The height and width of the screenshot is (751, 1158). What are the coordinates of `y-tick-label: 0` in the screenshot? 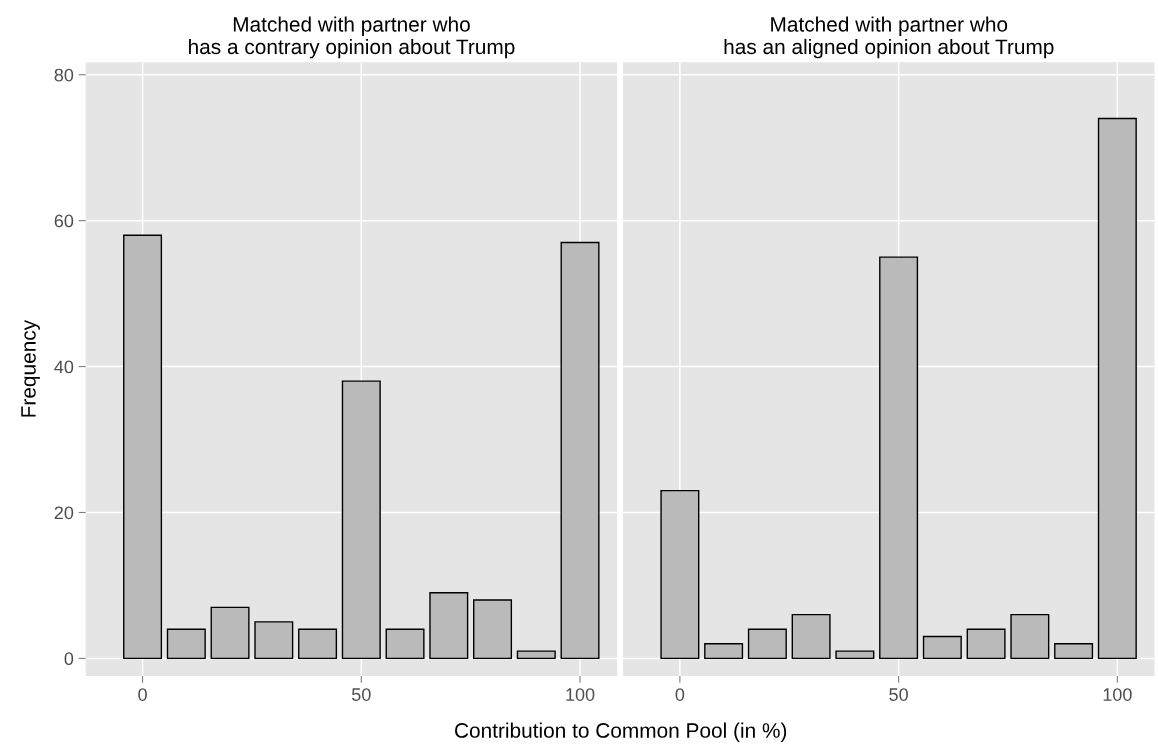 It's located at (69, 659).